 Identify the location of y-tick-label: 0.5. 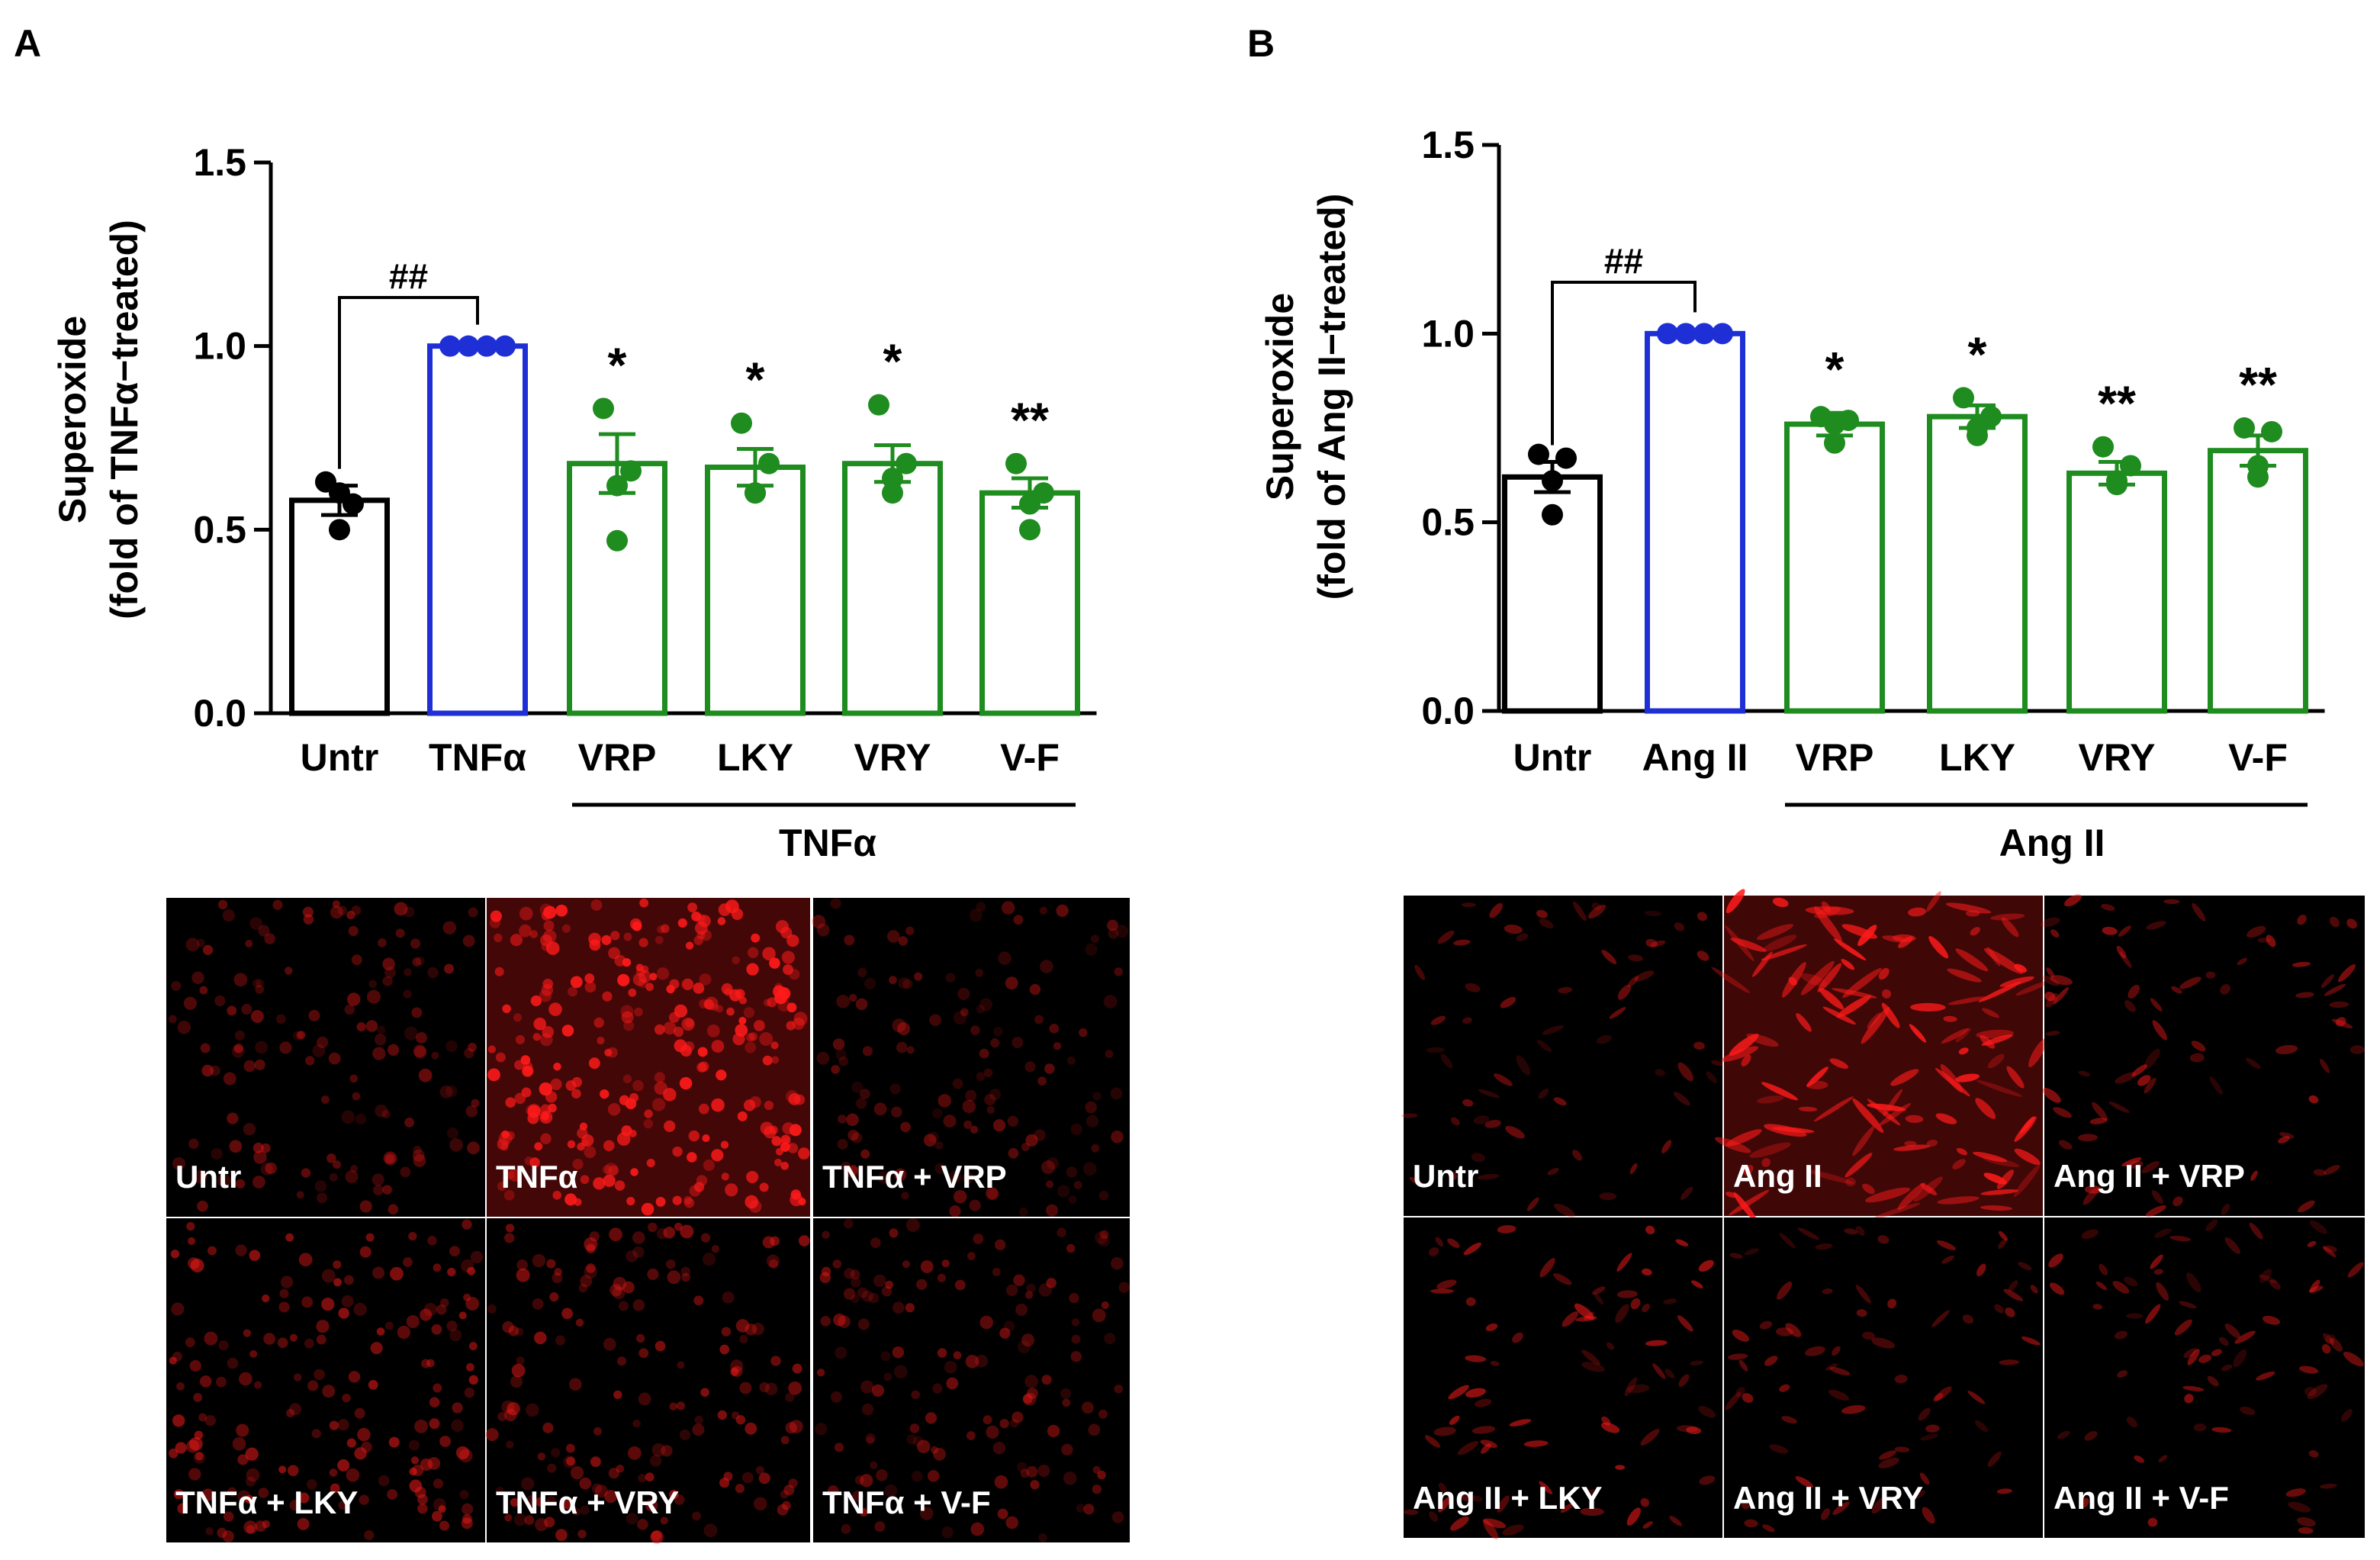
(1448, 522).